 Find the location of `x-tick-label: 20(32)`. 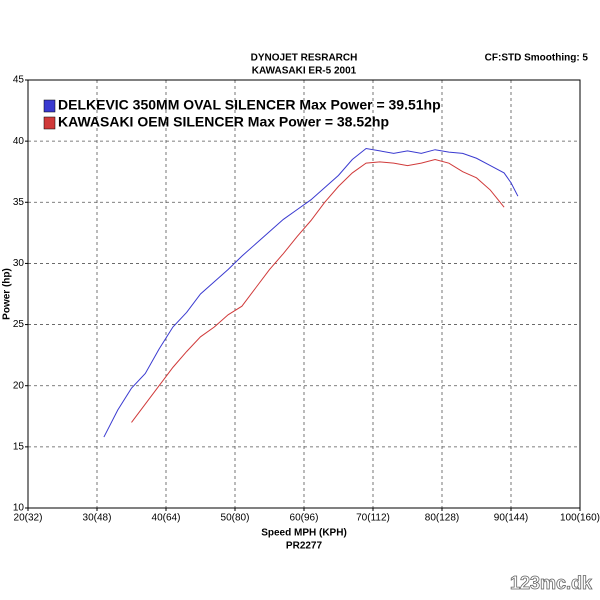

x-tick-label: 20(32) is located at coordinates (28, 518).